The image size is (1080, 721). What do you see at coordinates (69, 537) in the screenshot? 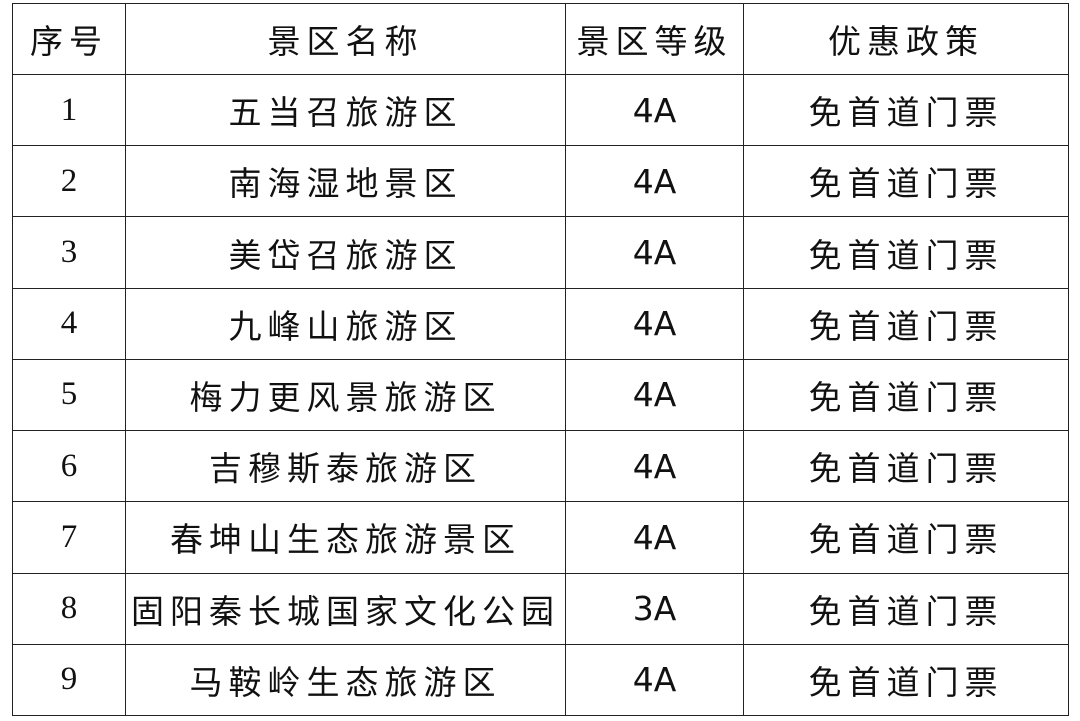
I see `table-cell: 7` at bounding box center [69, 537].